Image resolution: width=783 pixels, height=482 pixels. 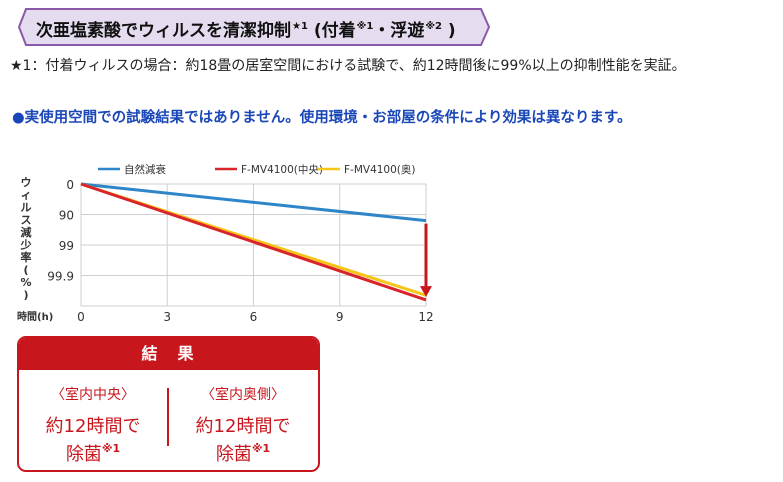 What do you see at coordinates (300, 26) in the screenshot?
I see `star-mark: ★1` at bounding box center [300, 26].